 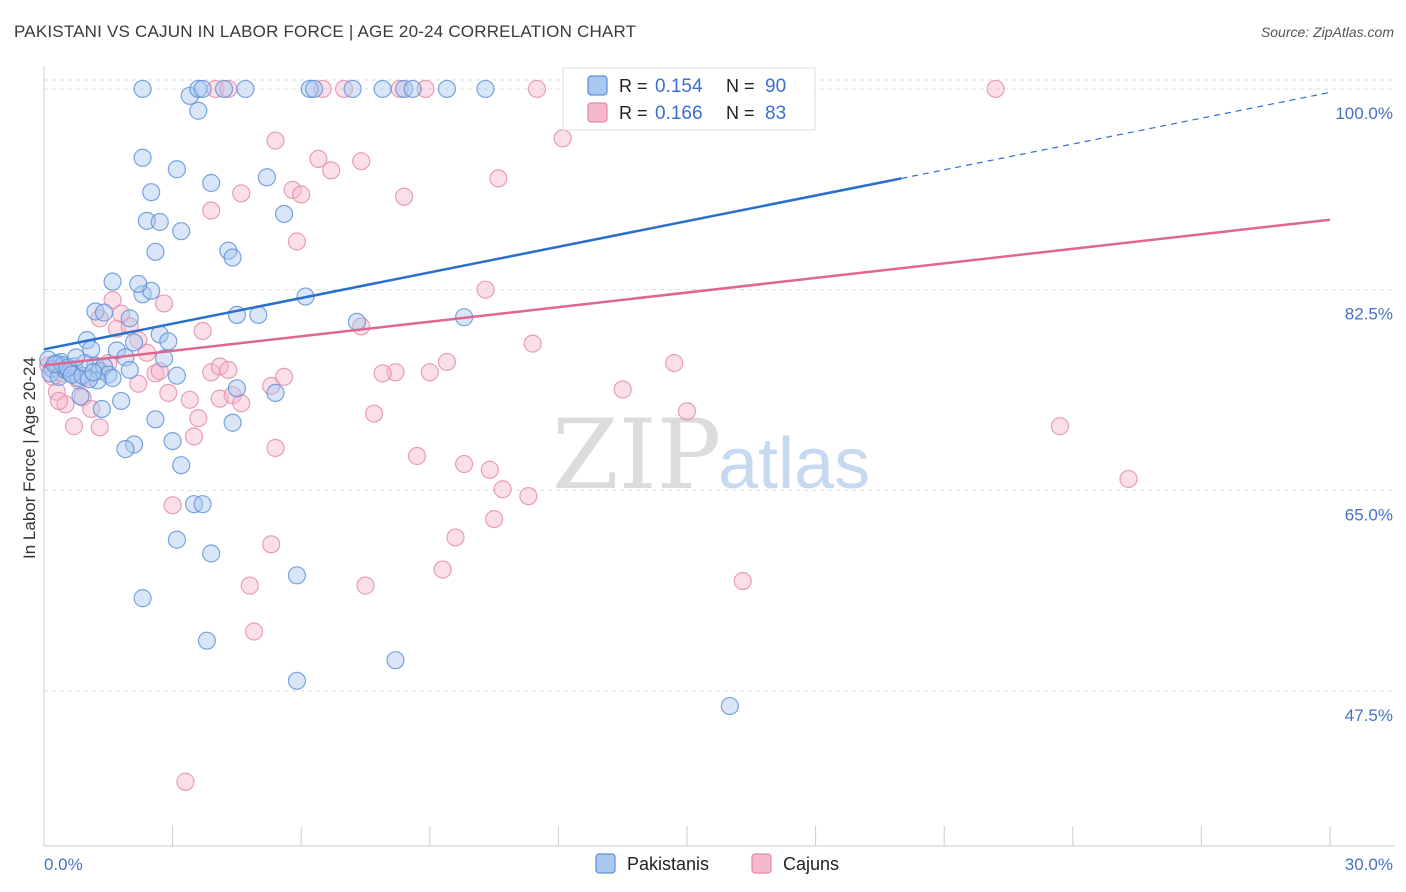 I want to click on watermark: ZIP atlas, so click(x=711, y=455).